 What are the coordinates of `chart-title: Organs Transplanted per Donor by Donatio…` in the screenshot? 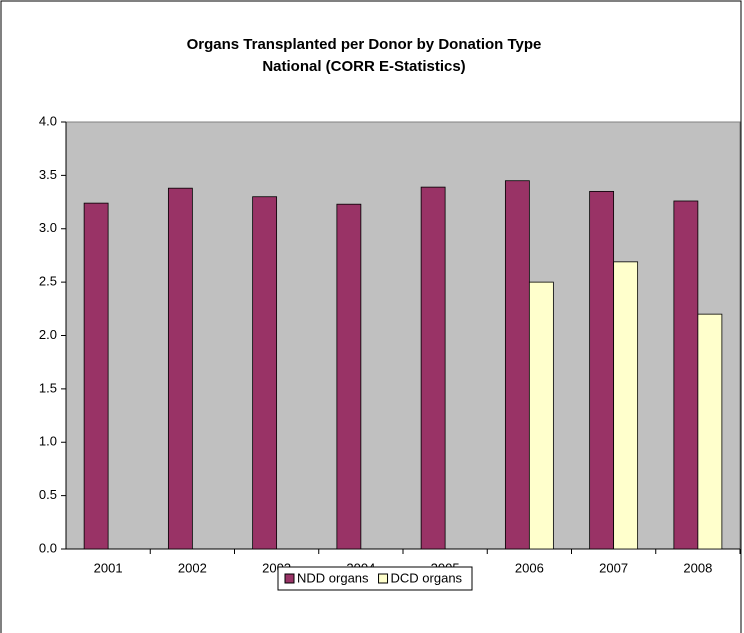 It's located at (364, 44).